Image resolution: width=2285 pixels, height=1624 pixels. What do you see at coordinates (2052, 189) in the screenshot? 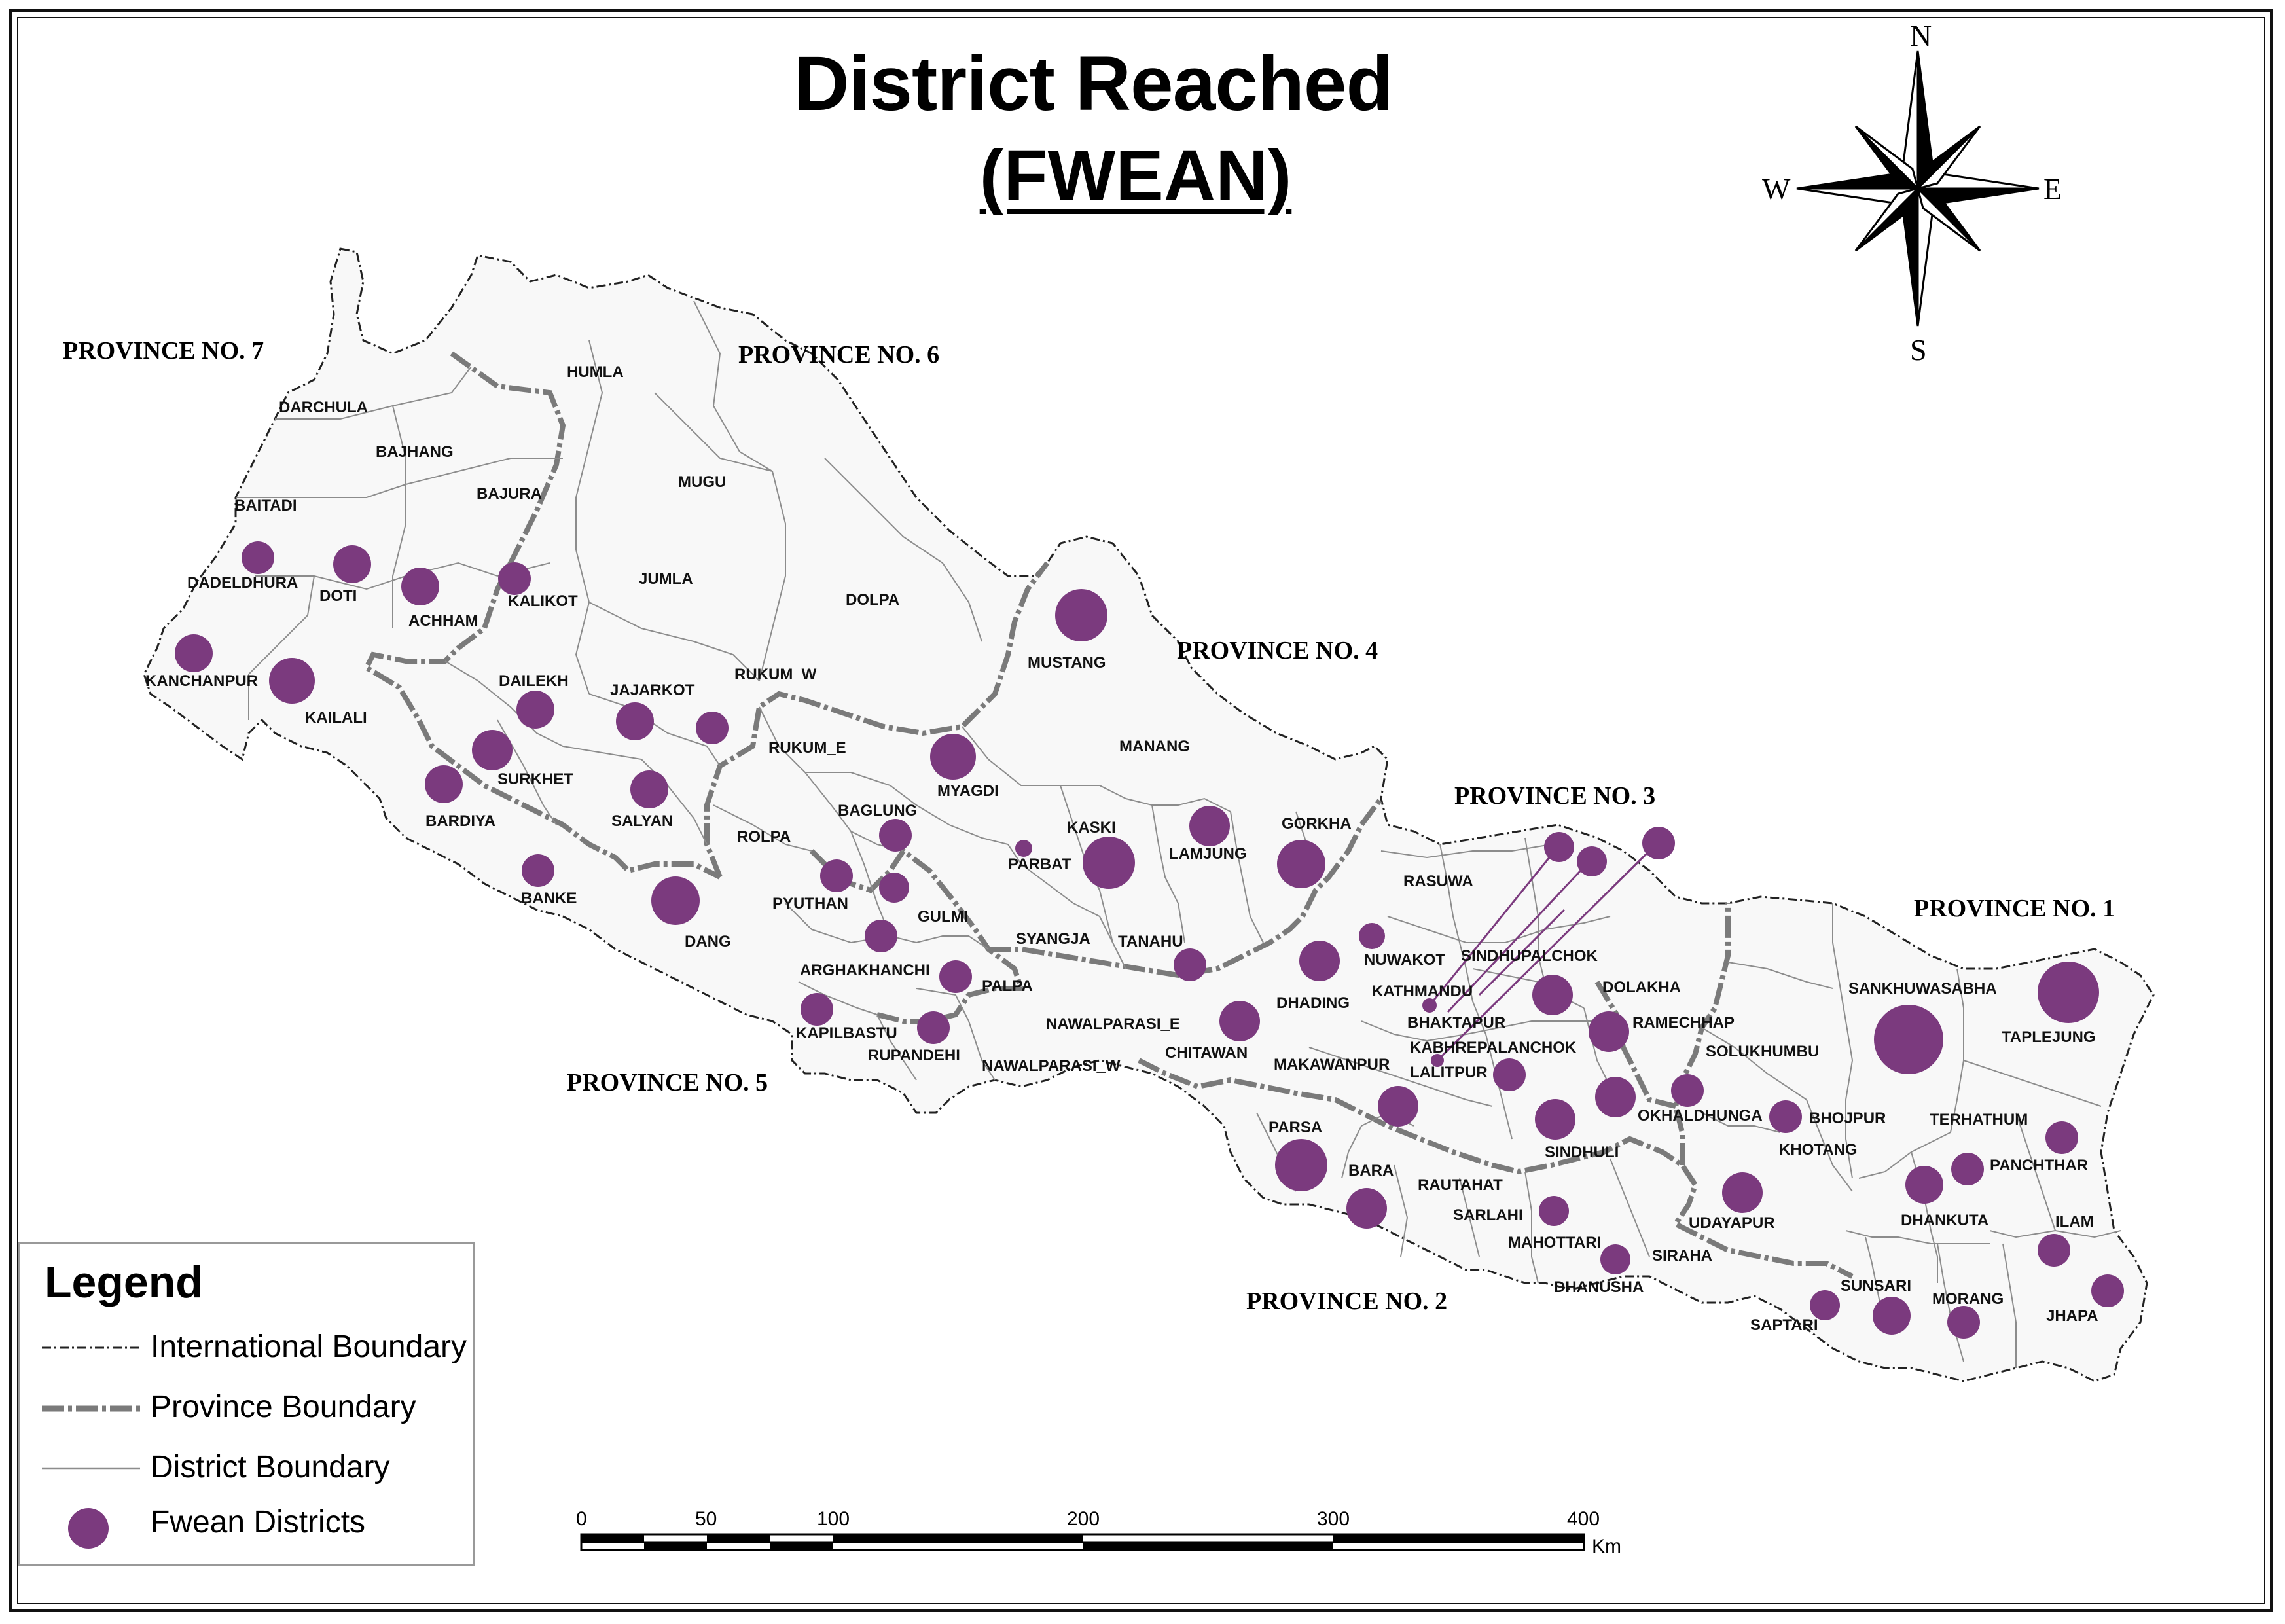
I see `compass-east-label: E` at bounding box center [2052, 189].